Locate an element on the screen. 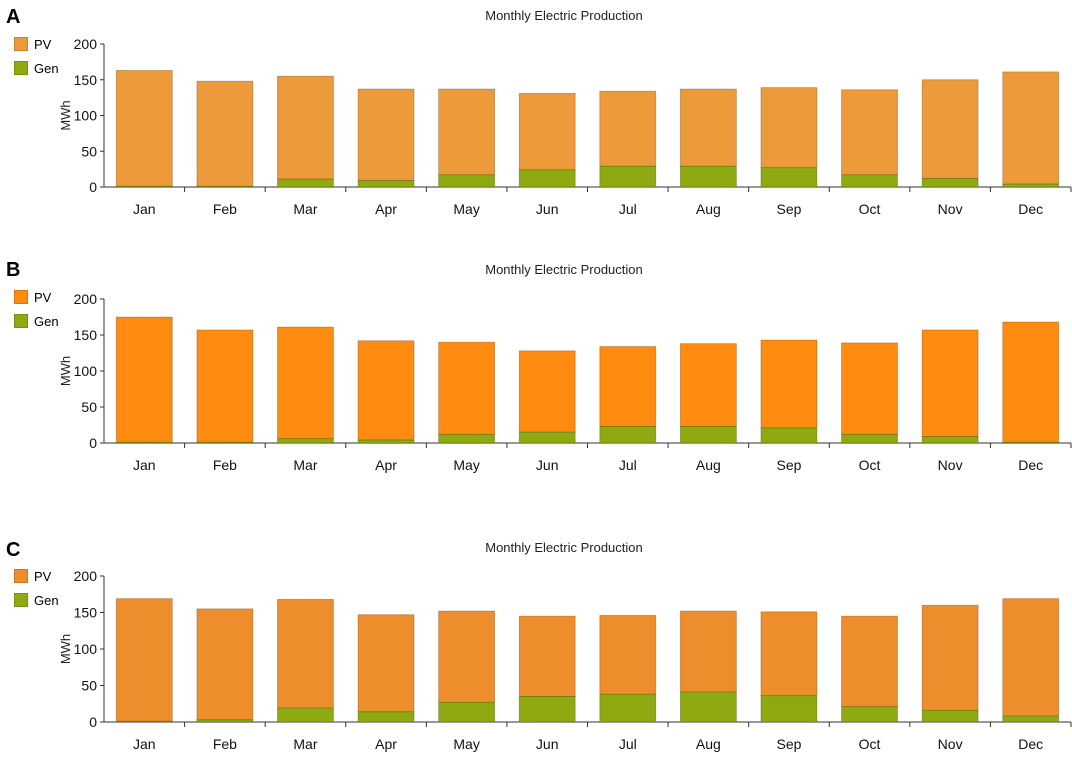  panel-letter: B is located at coordinates (13, 270).